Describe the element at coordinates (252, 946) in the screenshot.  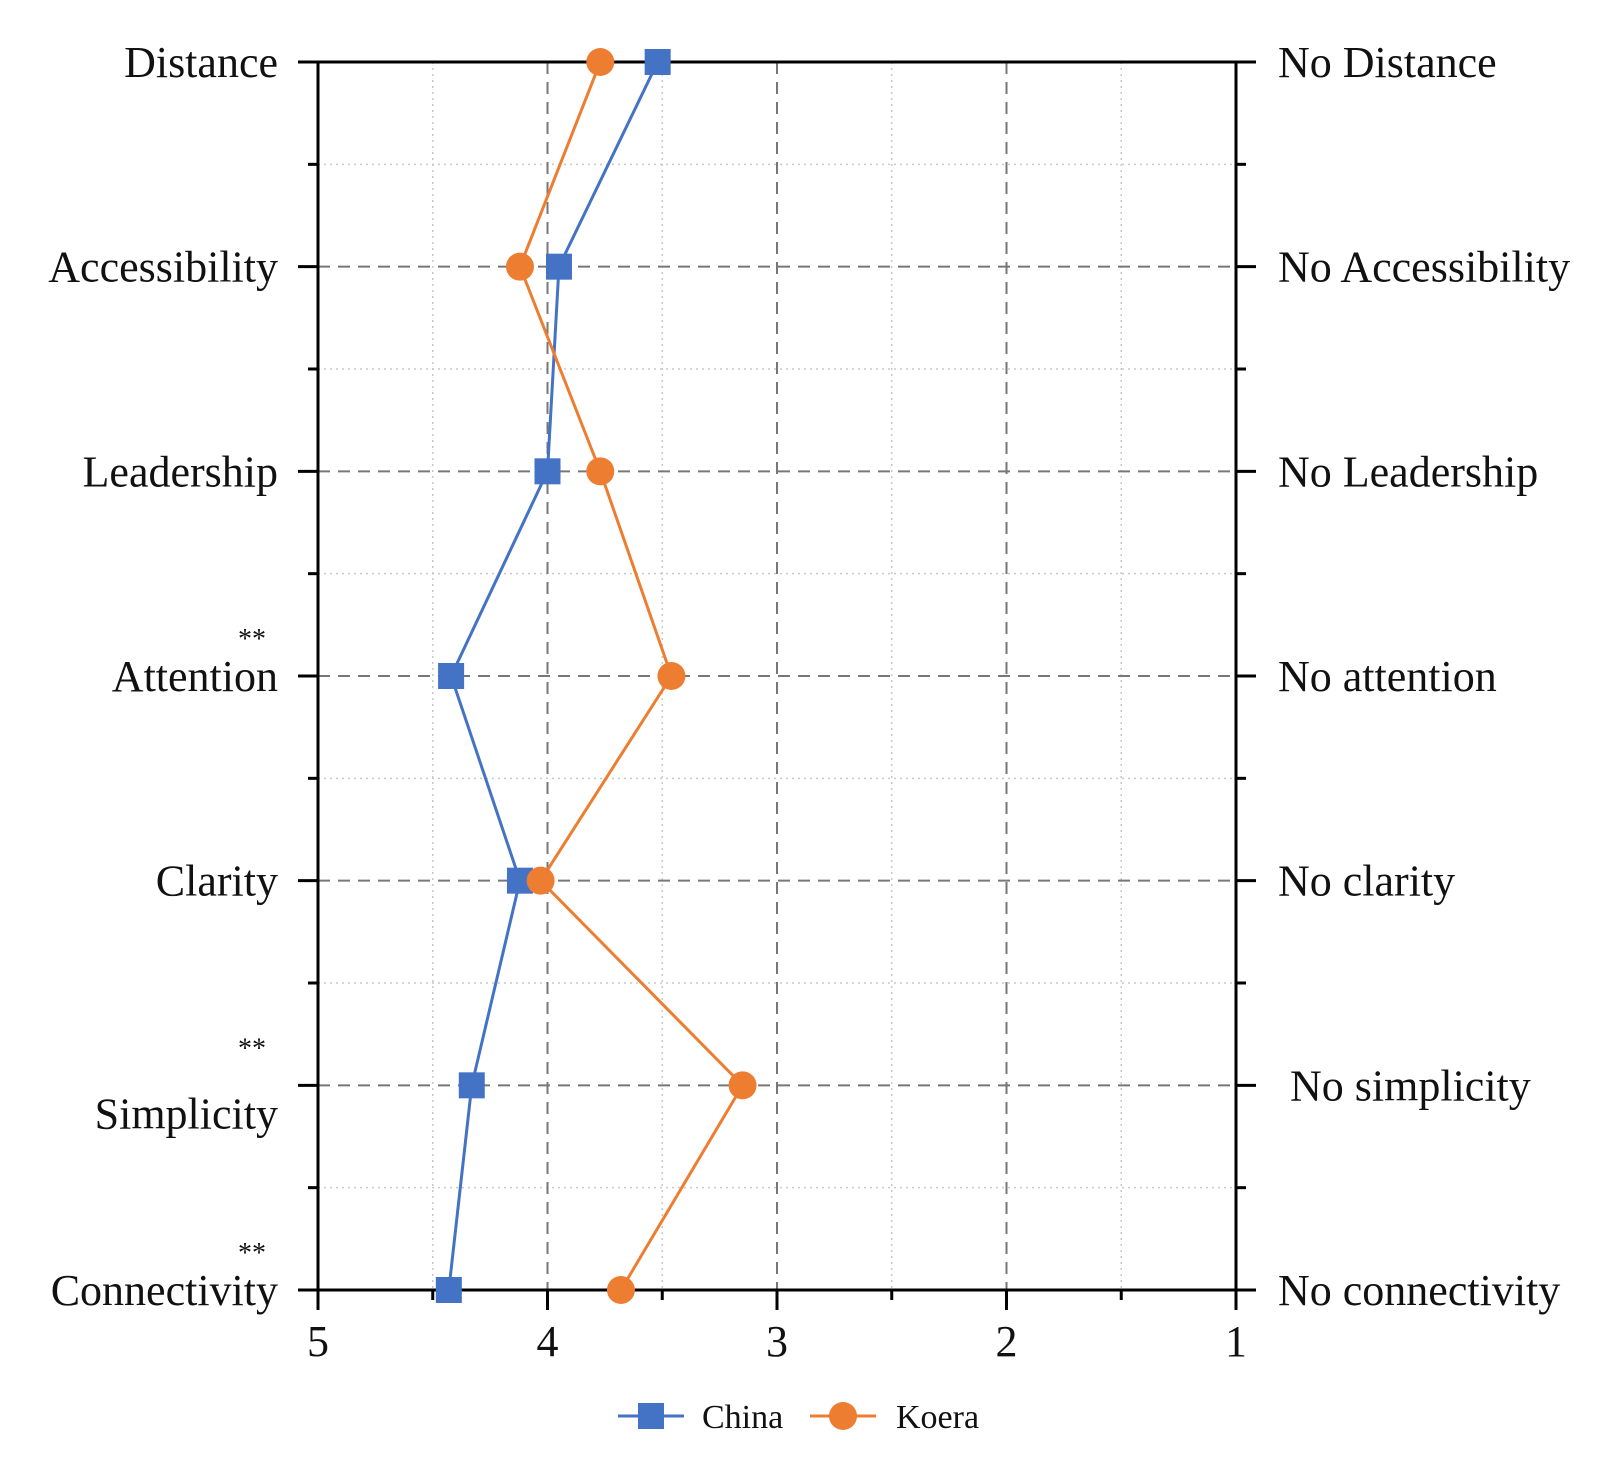
I see `significance-marks: ** ** **` at that location.